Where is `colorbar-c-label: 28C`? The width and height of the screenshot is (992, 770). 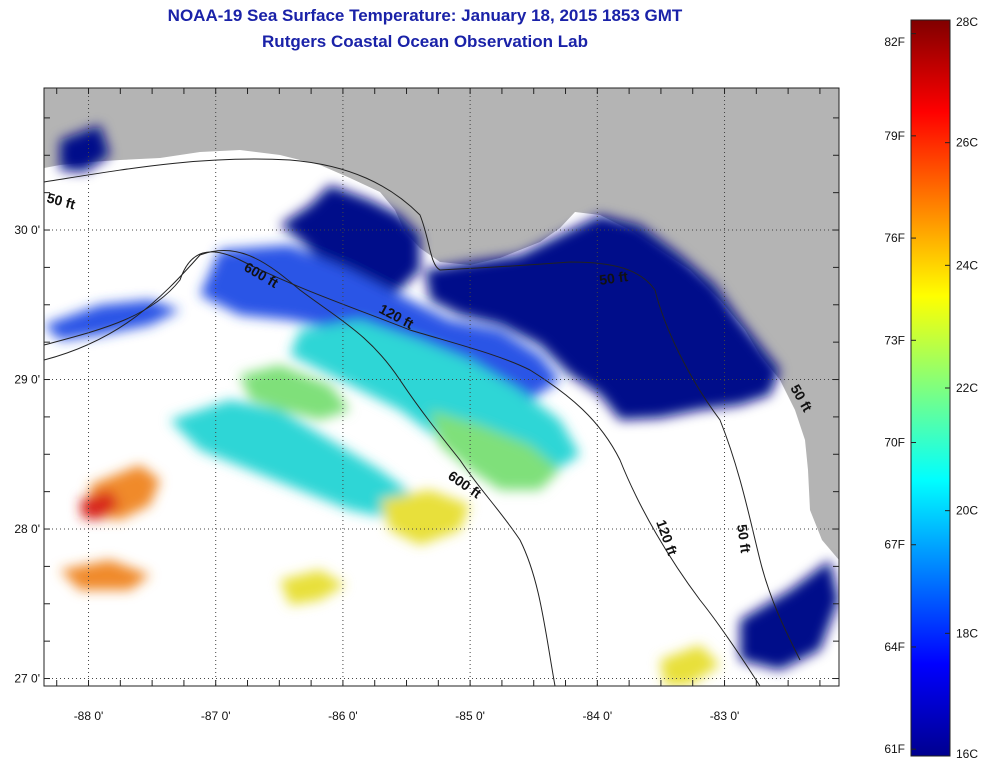
colorbar-c-label: 28C is located at coordinates (967, 22).